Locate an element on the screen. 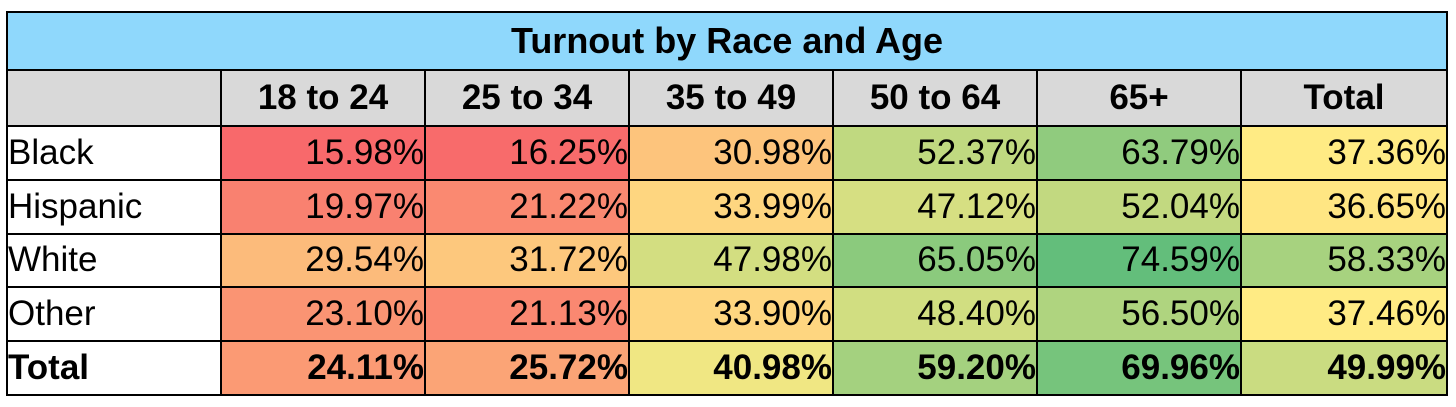  column-header: 50 to 64 is located at coordinates (935, 98).